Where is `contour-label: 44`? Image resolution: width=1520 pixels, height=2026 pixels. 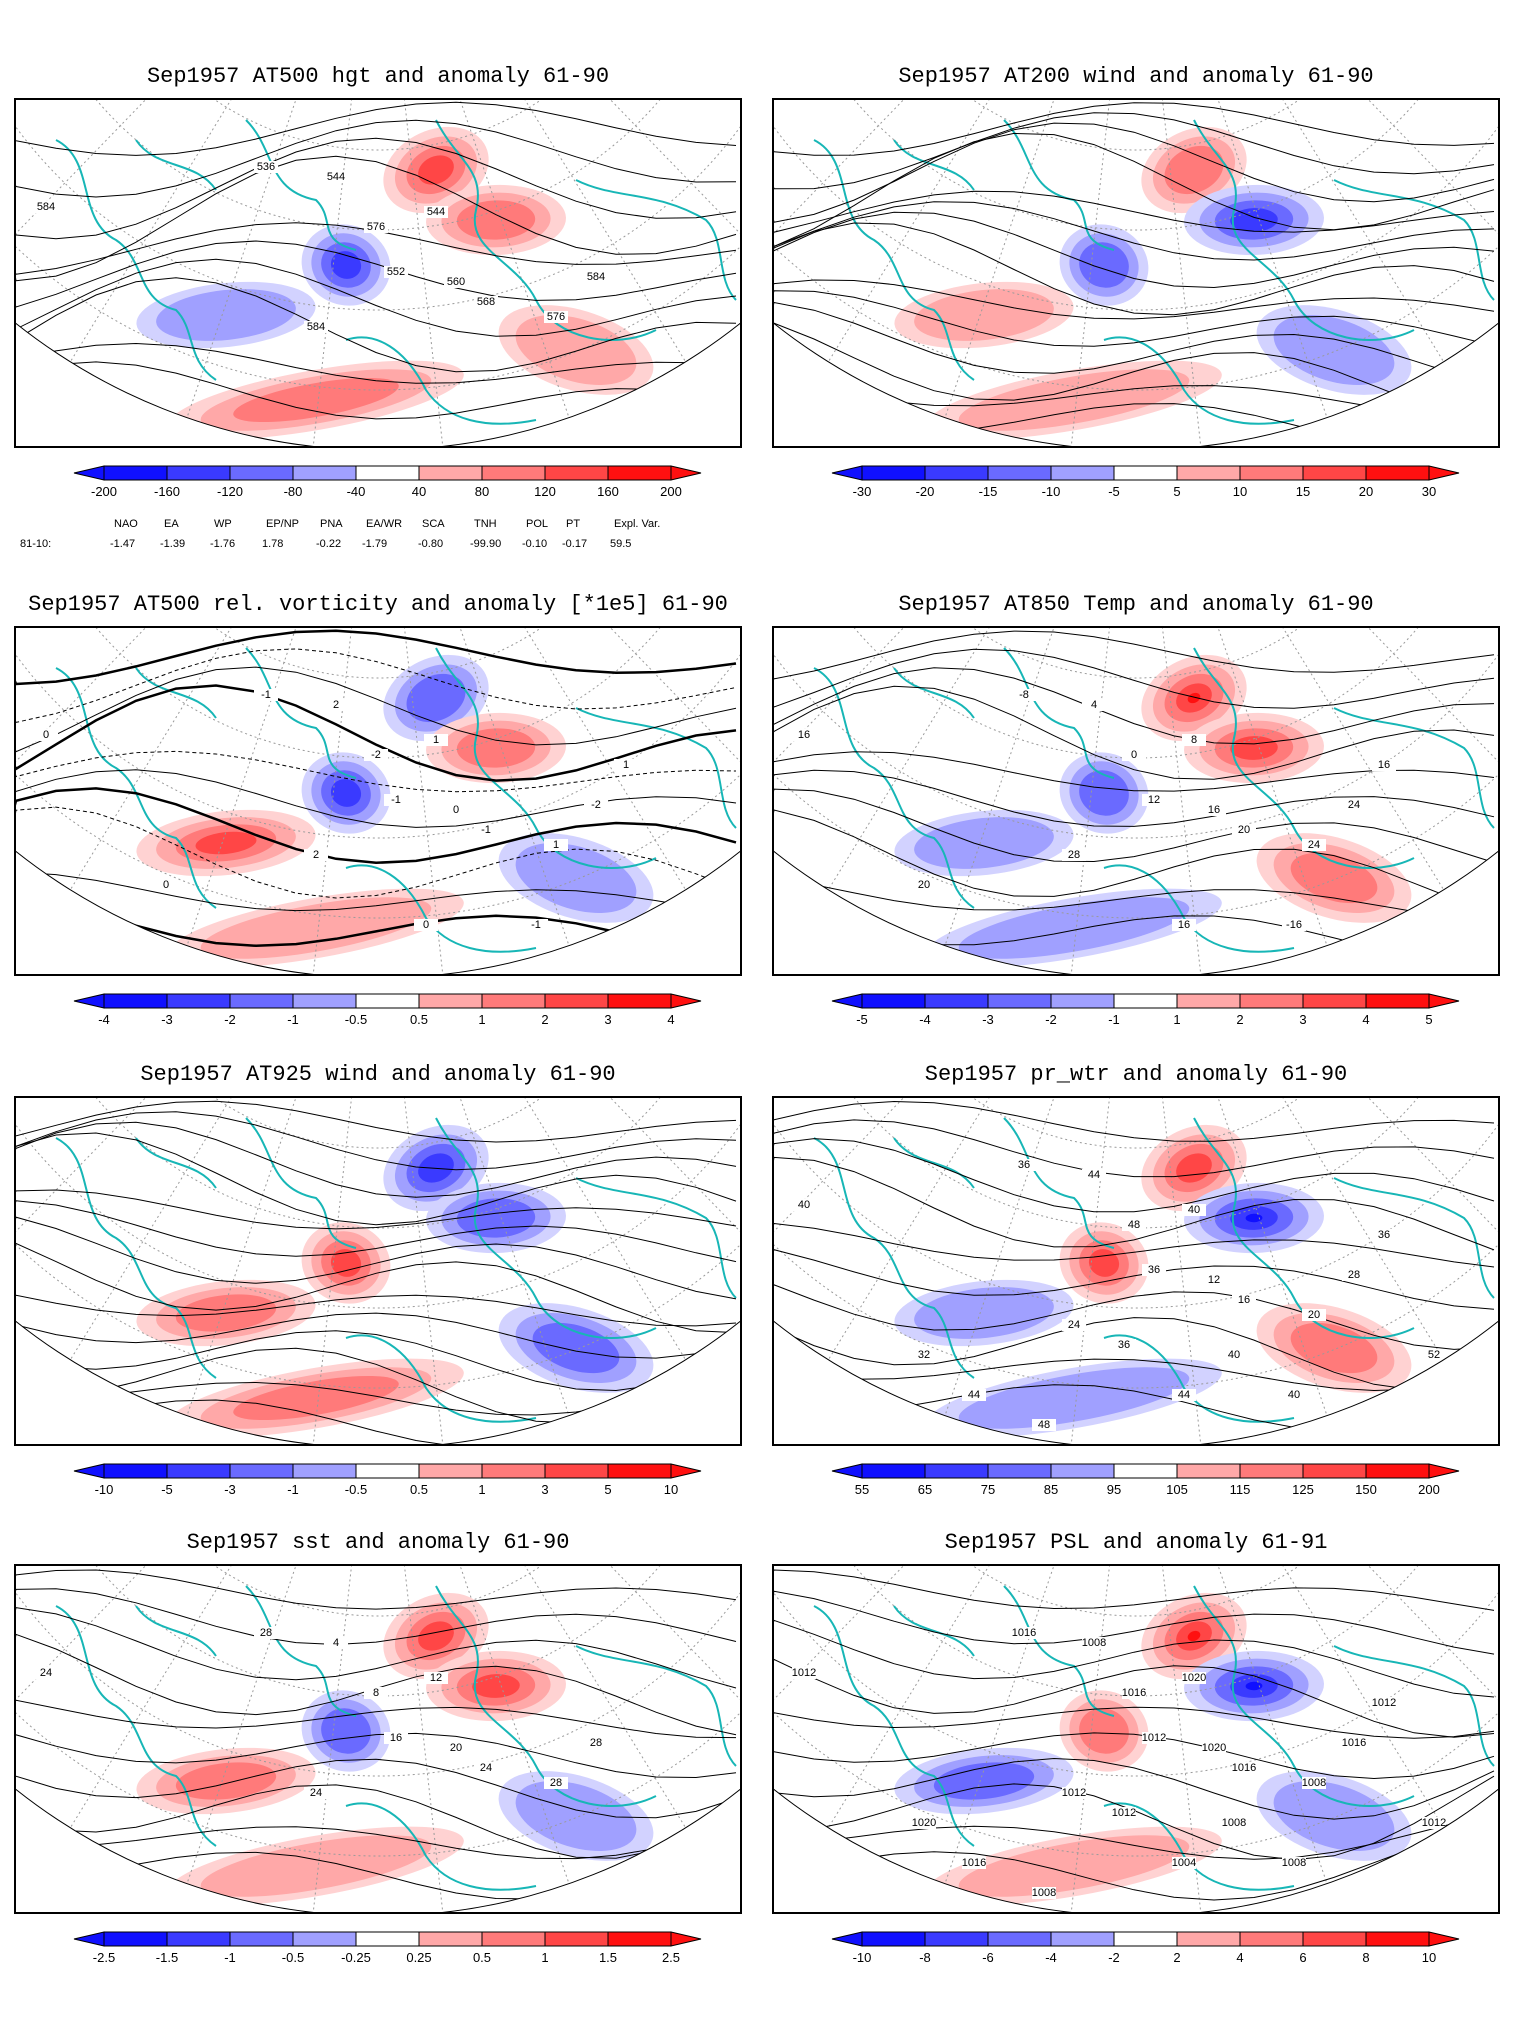 contour-label: 44 is located at coordinates (1184, 1395).